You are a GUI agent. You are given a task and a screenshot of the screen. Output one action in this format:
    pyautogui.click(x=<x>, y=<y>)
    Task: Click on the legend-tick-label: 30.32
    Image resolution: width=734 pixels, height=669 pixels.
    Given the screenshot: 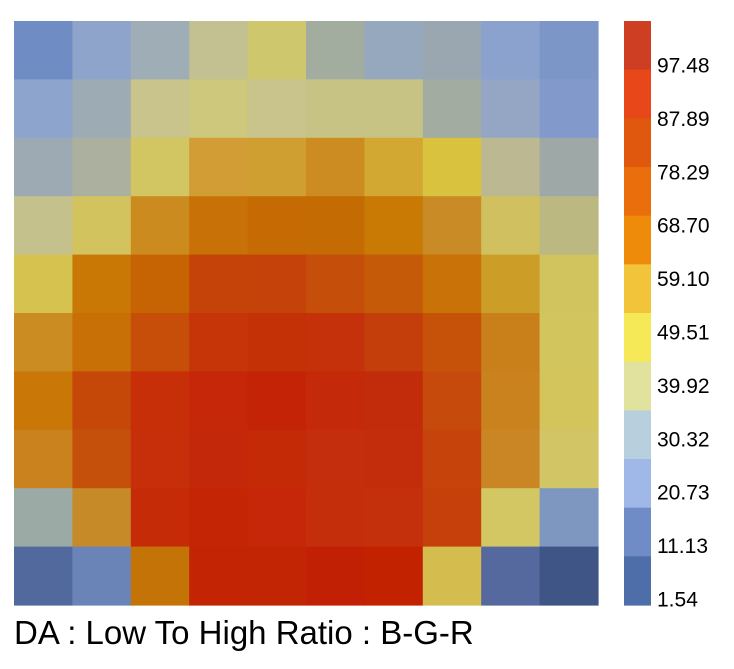 What is the action you would take?
    pyautogui.click(x=683, y=439)
    